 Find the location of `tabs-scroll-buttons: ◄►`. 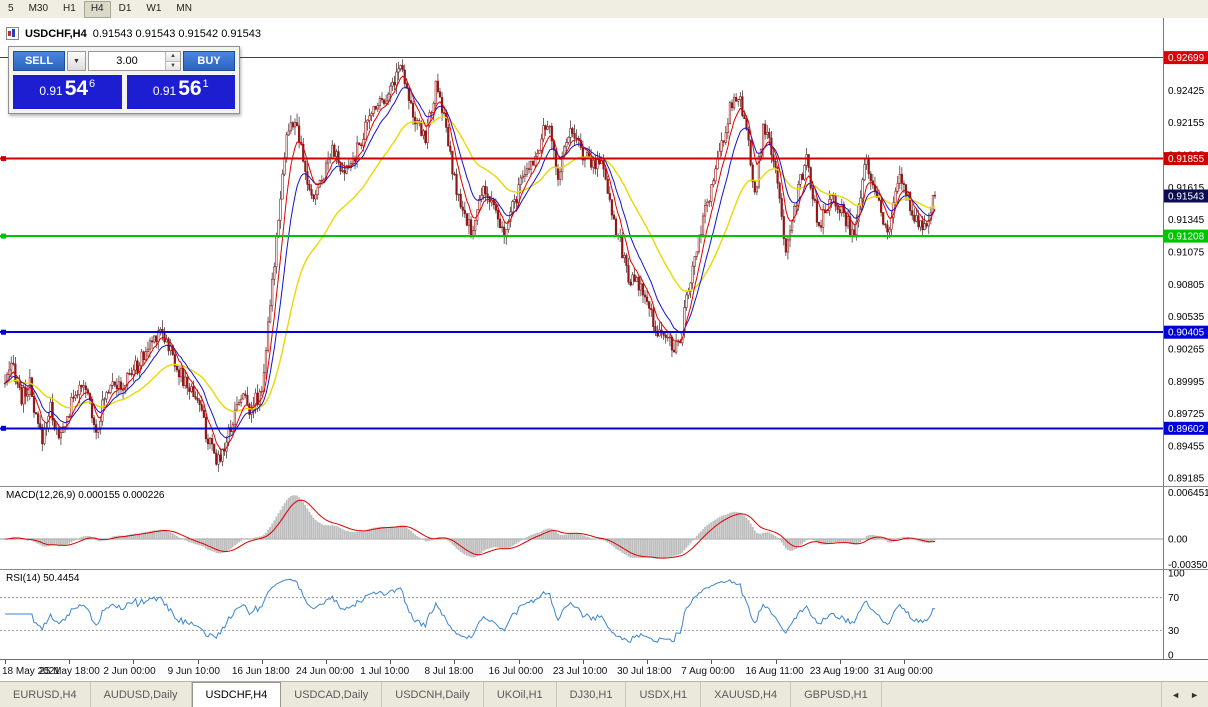

tabs-scroll-buttons: ◄► is located at coordinates (1184, 694).